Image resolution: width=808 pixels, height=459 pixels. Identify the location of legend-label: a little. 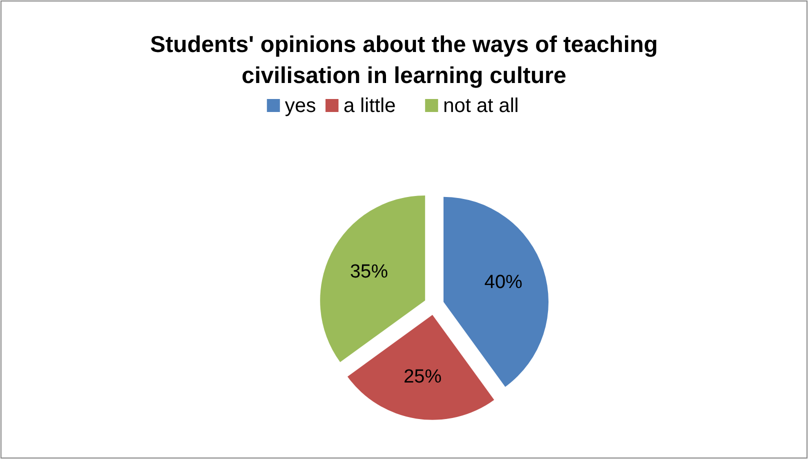
(370, 106).